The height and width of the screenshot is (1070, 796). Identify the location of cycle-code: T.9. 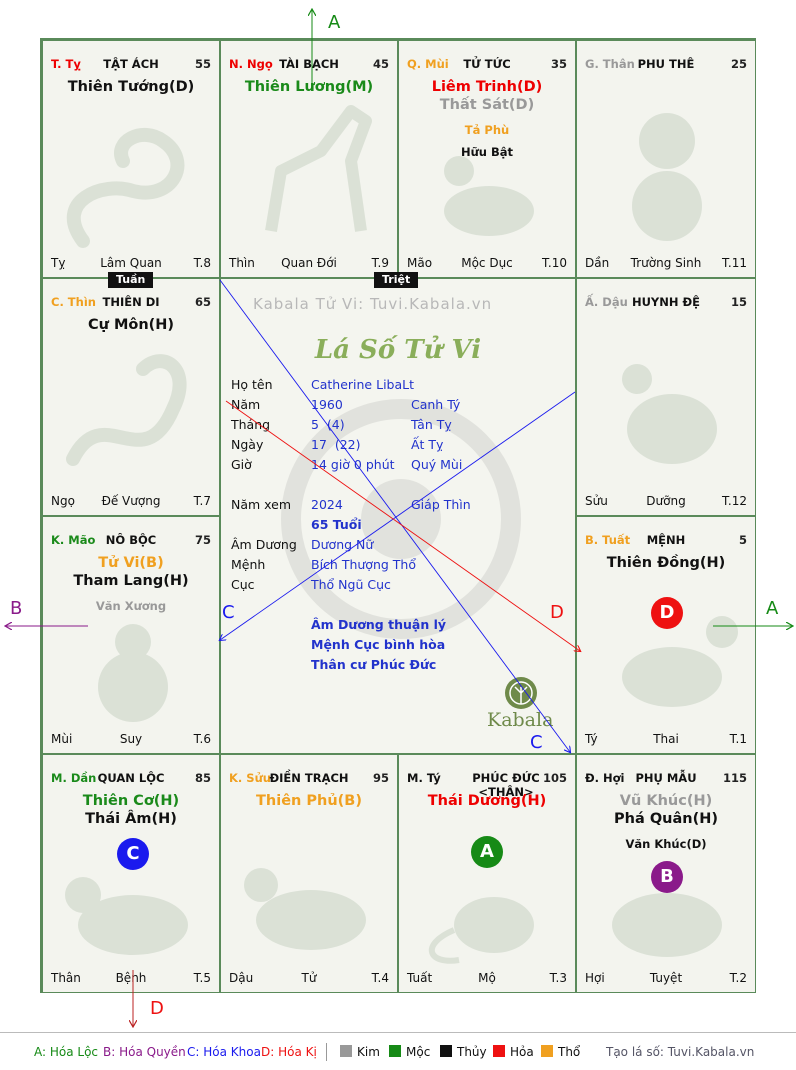
(380, 263).